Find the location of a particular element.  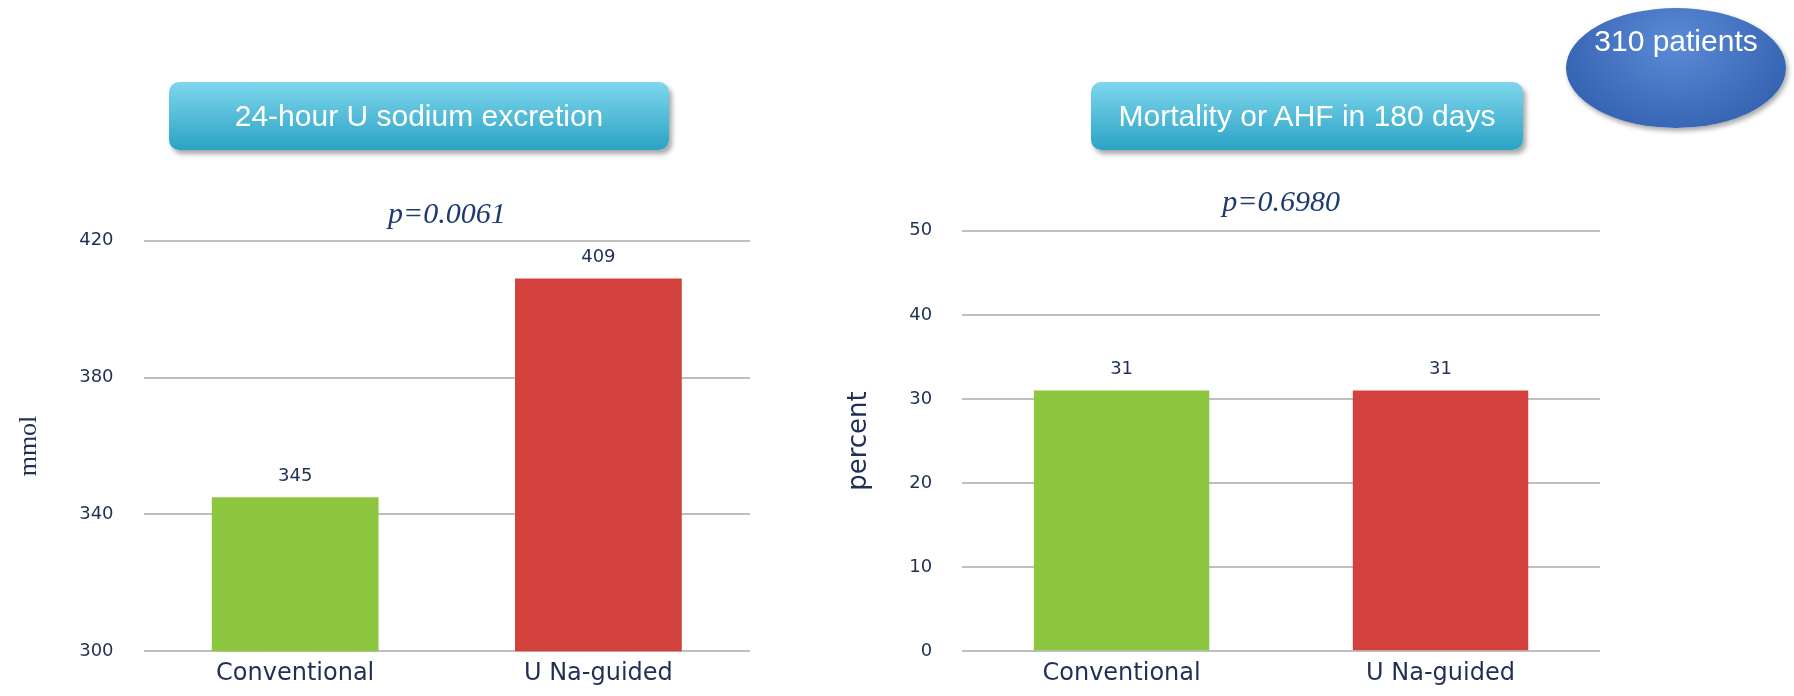

y-axis-title: percent is located at coordinates (857, 441).